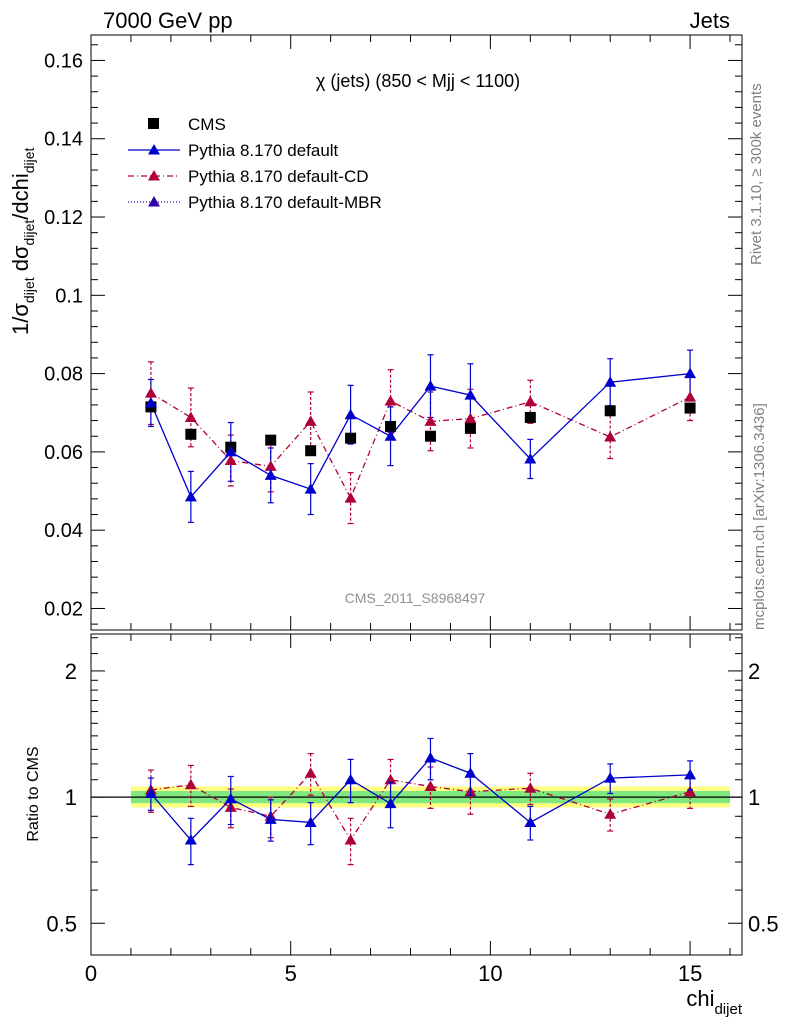 Image resolution: width=786 pixels, height=1024 pixels. Describe the element at coordinates (33, 793) in the screenshot. I see `ratio-y-axis-label: Ratio to CMS` at that location.